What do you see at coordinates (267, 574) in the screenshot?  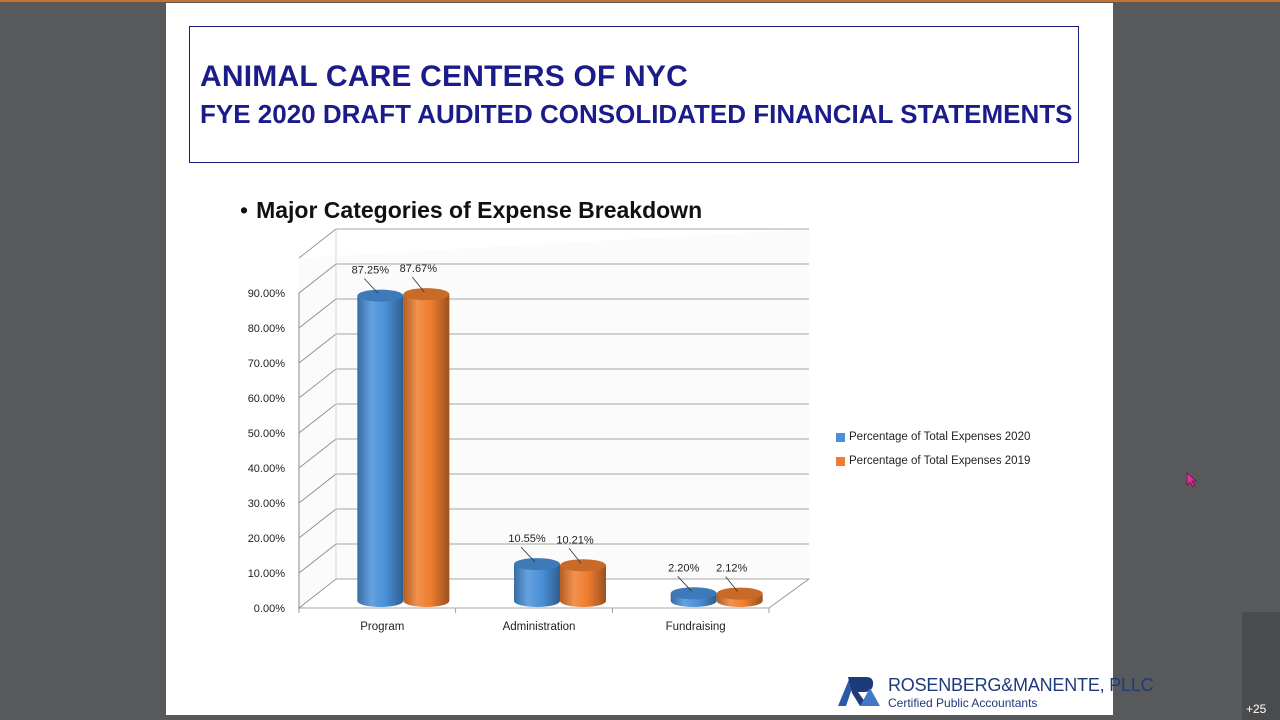 I see `y-tick-label: 10.00%` at bounding box center [267, 574].